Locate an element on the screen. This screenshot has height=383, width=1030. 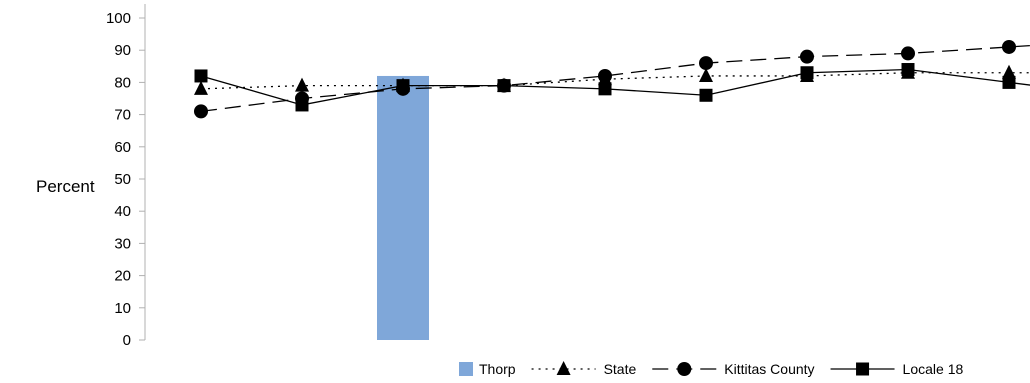
y-tick-label: 50 is located at coordinates (122, 179).